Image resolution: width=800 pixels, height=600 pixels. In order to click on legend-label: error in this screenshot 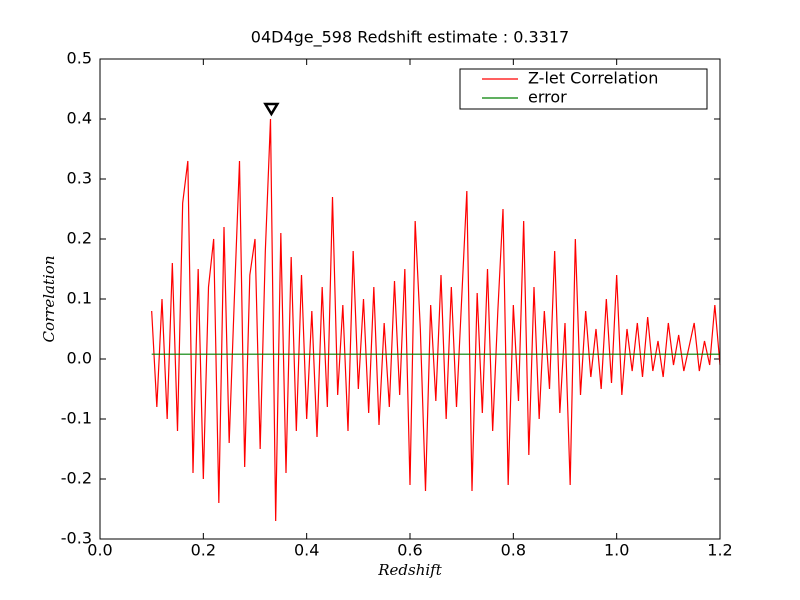, I will do `click(547, 97)`.